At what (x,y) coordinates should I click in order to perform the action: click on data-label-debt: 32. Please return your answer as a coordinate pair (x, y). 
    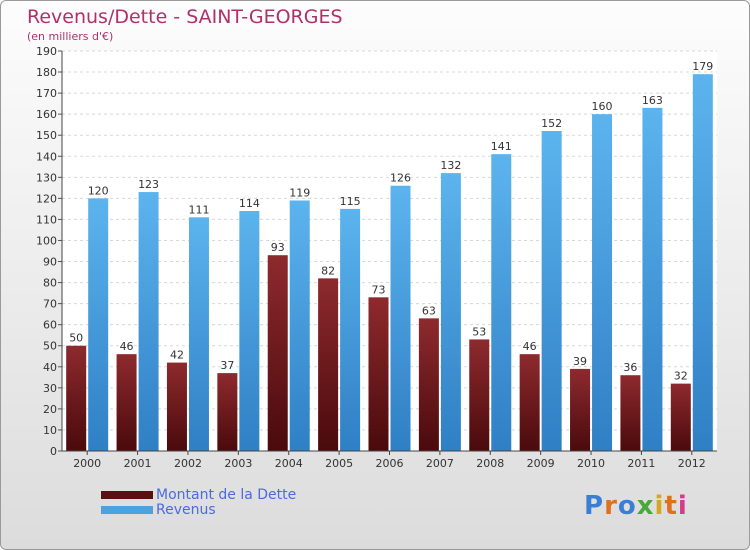
    Looking at the image, I should click on (681, 376).